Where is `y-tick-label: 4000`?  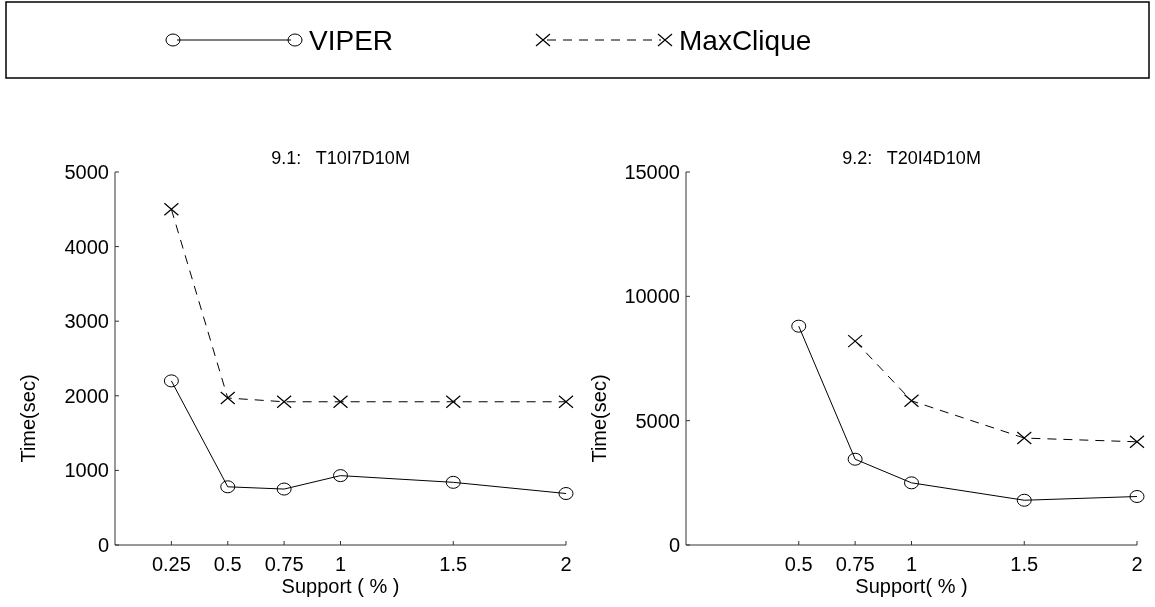
y-tick-label: 4000 is located at coordinates (86, 246).